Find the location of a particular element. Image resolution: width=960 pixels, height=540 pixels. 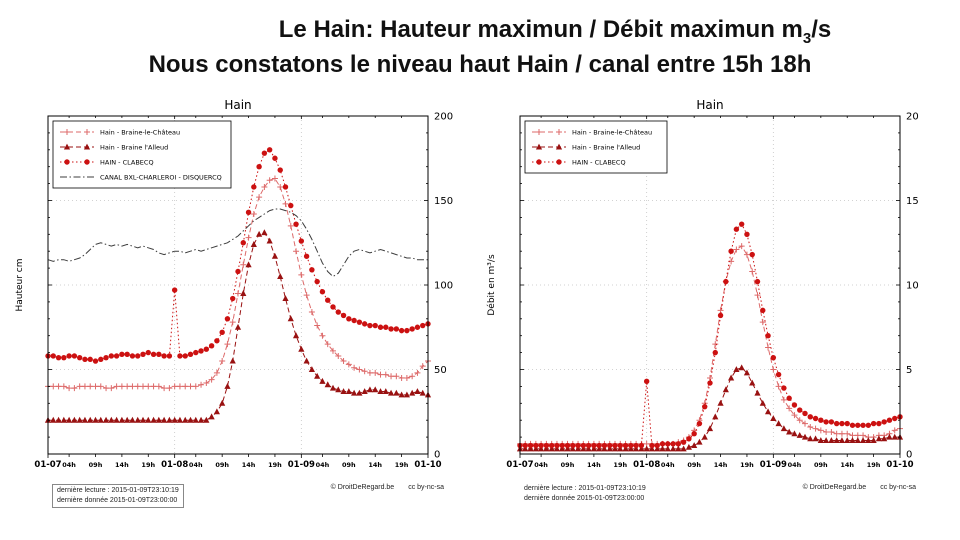

series-line is located at coordinates (237, 243).